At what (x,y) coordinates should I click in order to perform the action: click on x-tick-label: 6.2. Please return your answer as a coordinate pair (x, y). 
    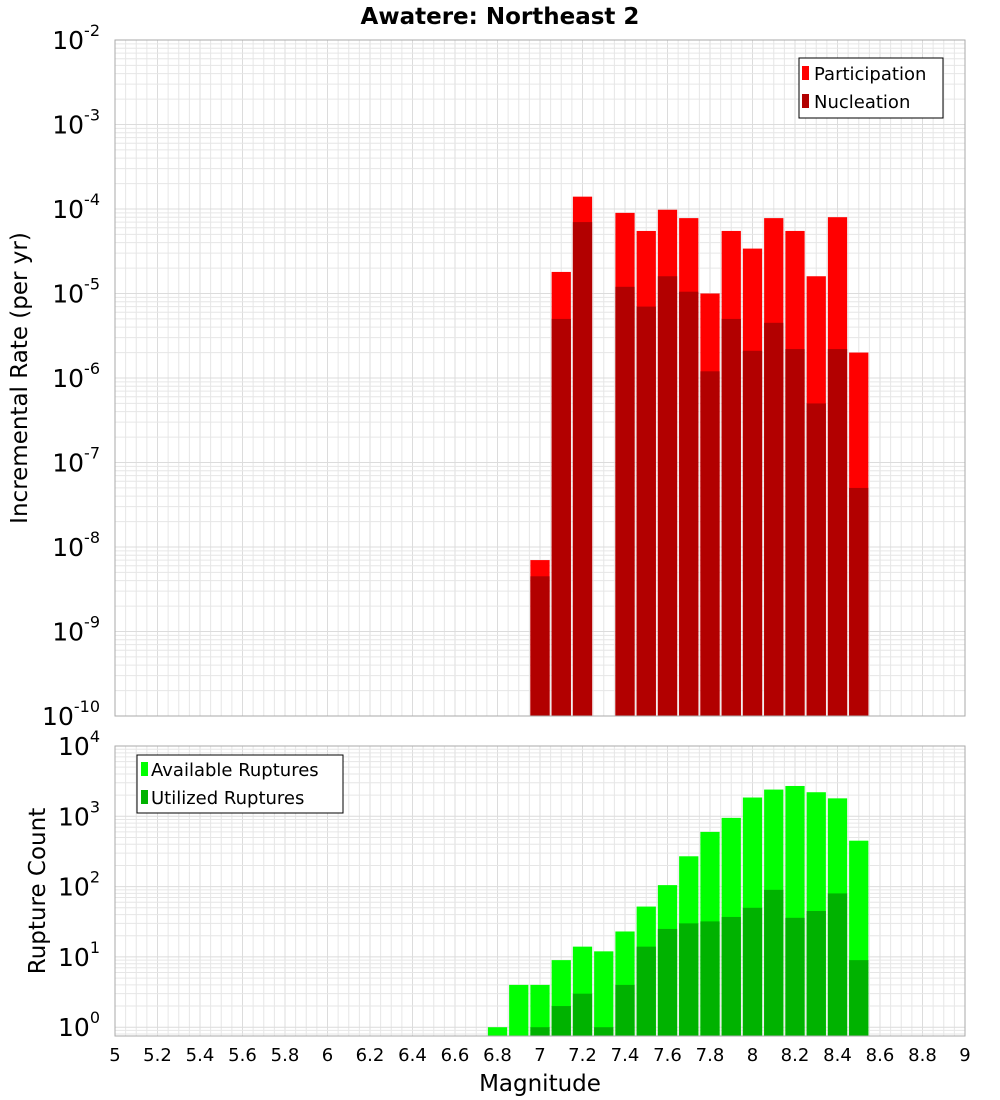
    Looking at the image, I should click on (370, 1055).